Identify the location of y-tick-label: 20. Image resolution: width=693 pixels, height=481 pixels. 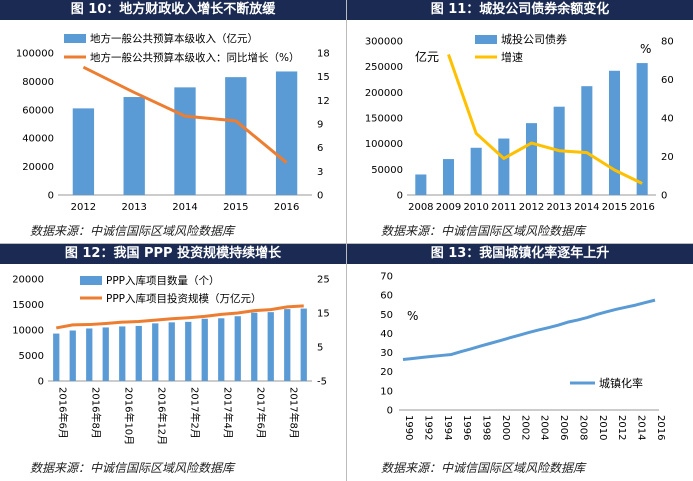
(386, 372).